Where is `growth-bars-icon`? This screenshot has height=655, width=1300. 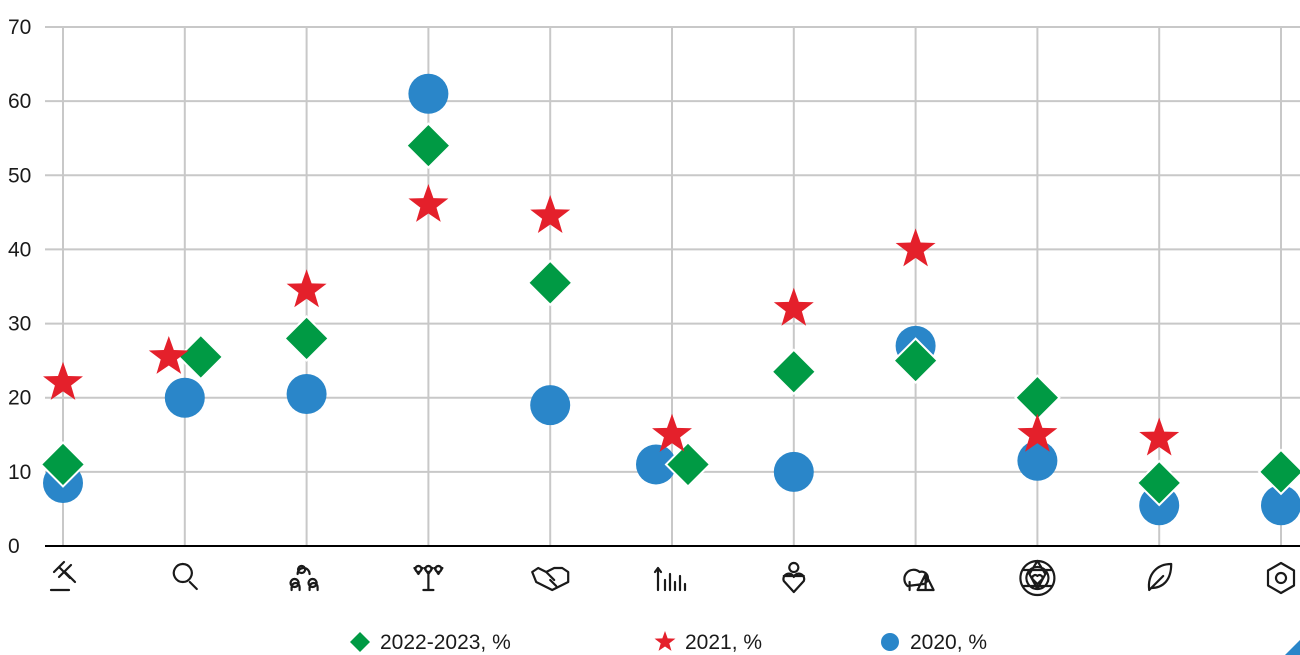
growth-bars-icon is located at coordinates (670, 579).